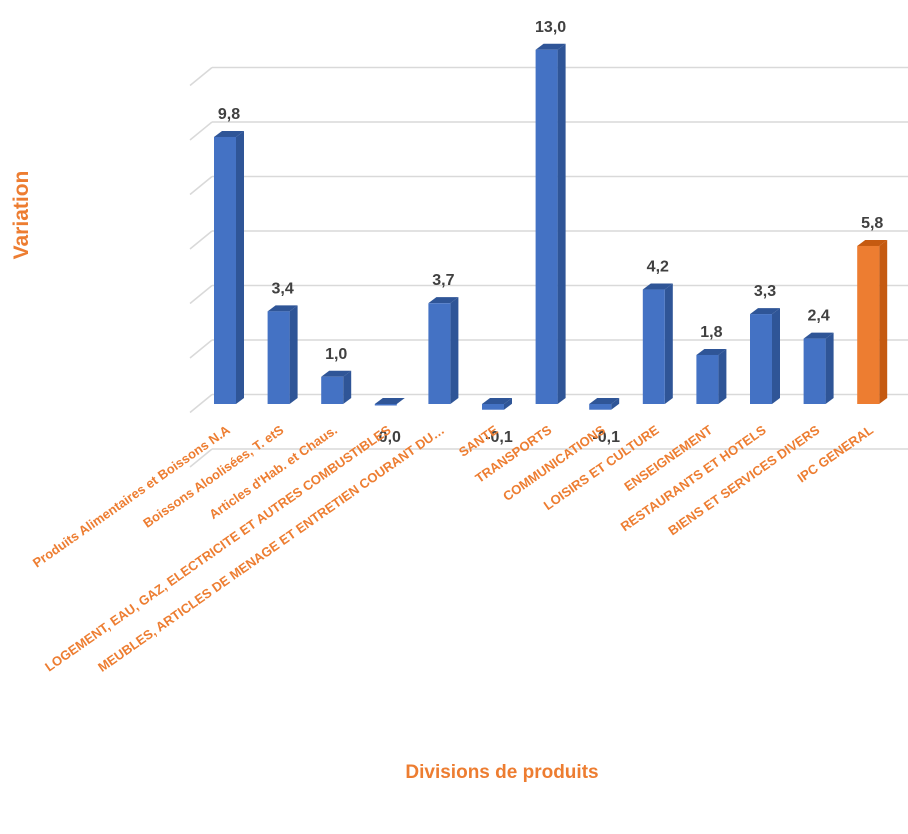 Image resolution: width=908 pixels, height=834 pixels. Describe the element at coordinates (818, 316) in the screenshot. I see `value-label: 2,4` at that location.